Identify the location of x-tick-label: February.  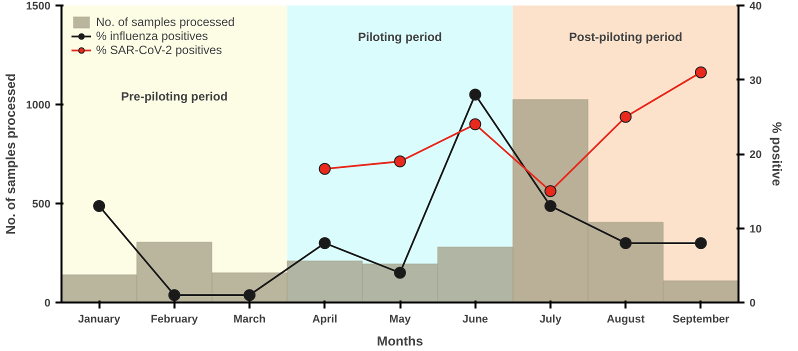
(174, 320).